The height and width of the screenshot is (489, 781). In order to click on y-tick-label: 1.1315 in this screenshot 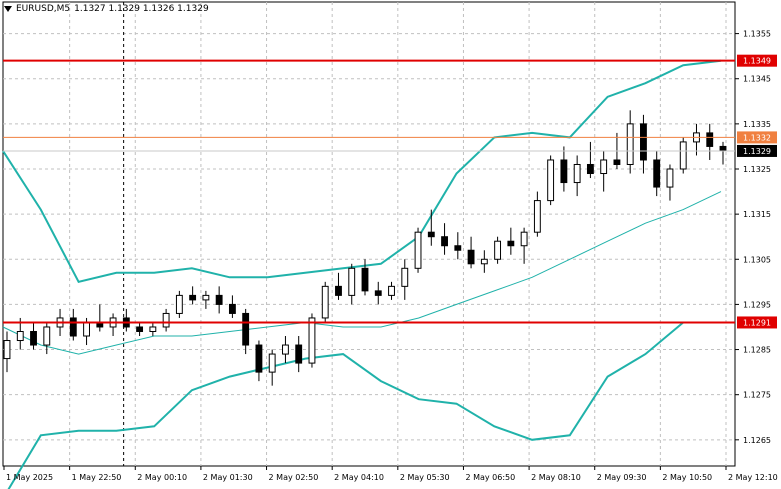, I will do `click(757, 214)`.